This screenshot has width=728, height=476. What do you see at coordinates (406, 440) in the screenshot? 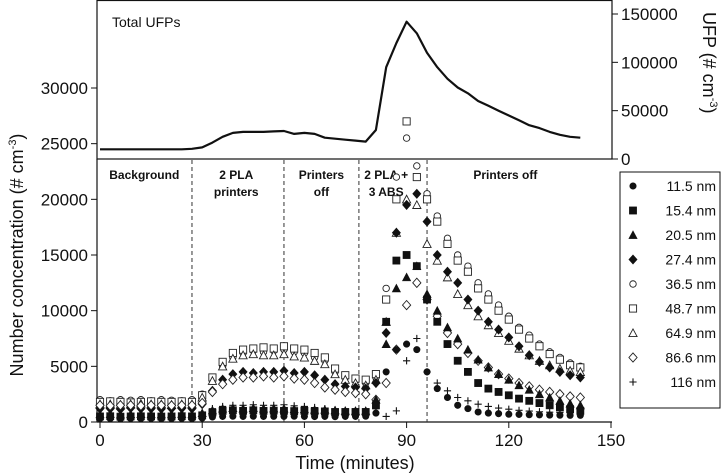
I see `x-tick-label: 90` at bounding box center [406, 440].